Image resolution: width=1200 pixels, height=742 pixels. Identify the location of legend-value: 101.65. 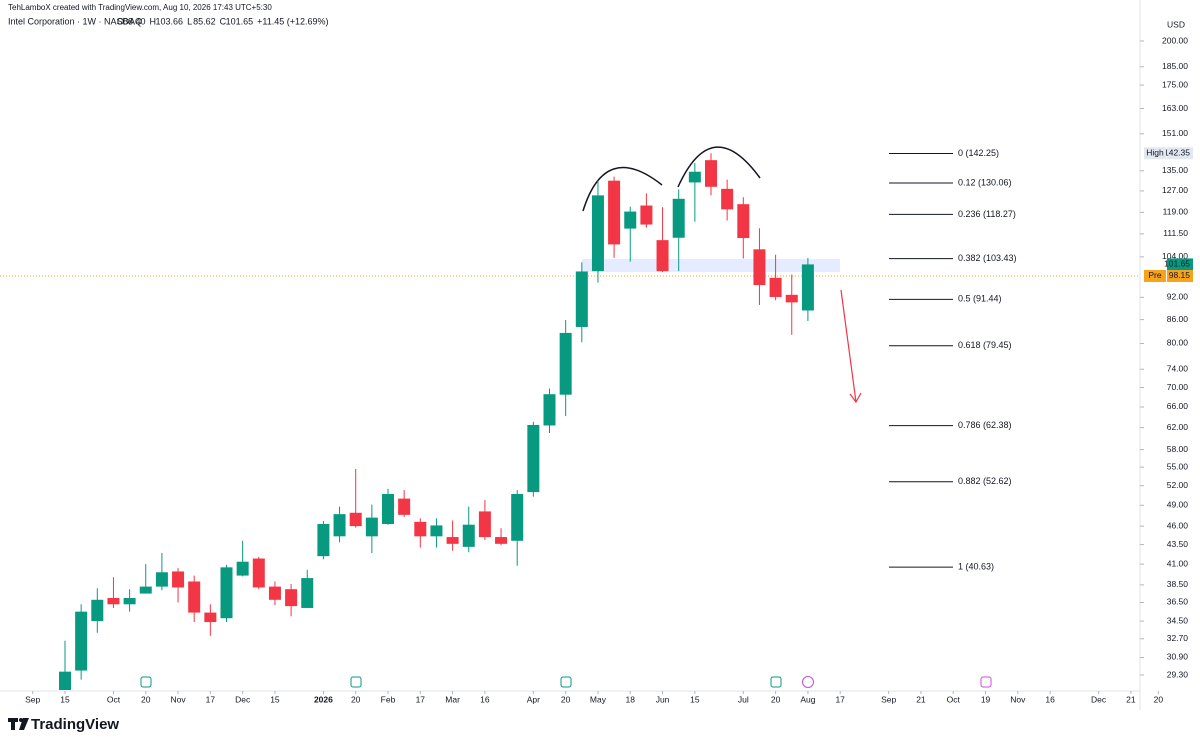
(240, 21).